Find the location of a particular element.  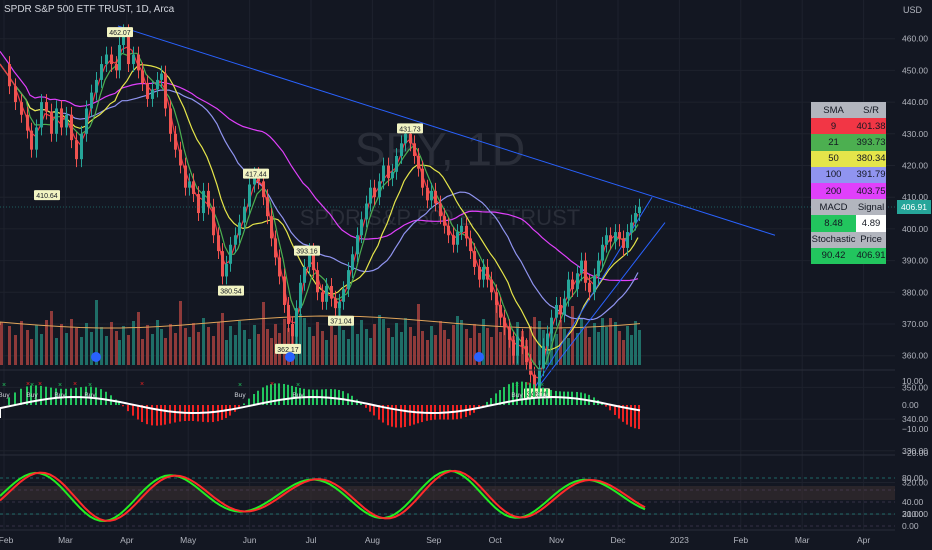

sr-cell: 9 is located at coordinates (834, 126).